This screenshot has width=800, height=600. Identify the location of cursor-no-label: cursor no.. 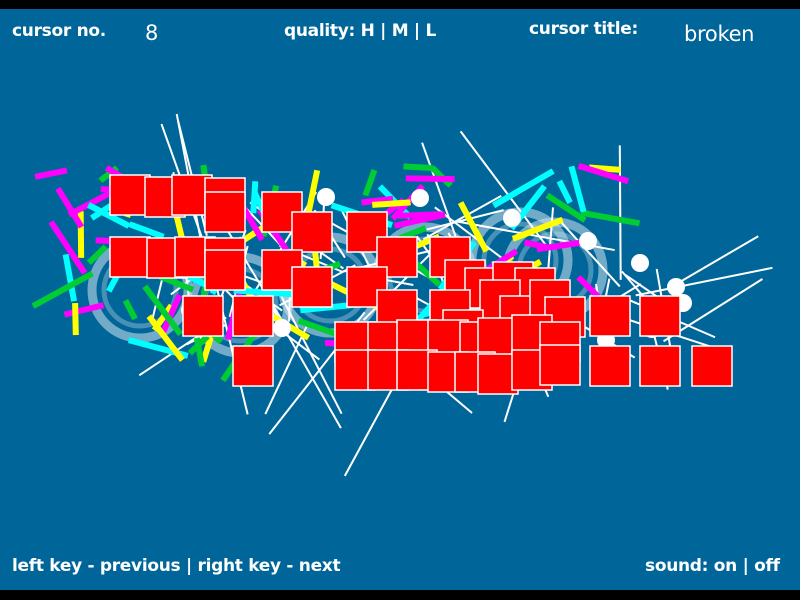
(59, 31).